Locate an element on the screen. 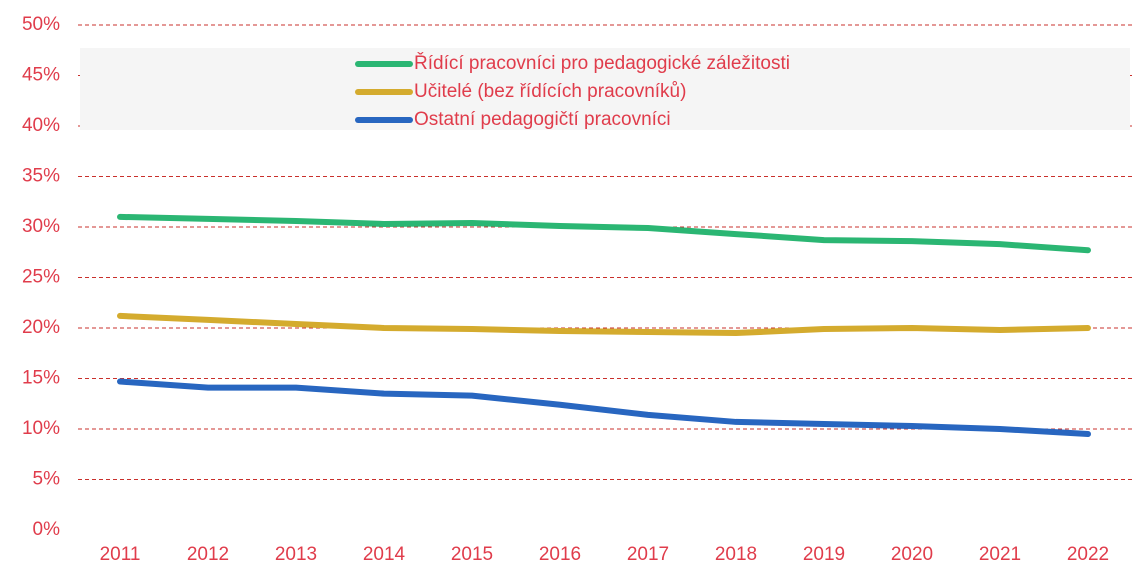 Image resolution: width=1144 pixels, height=567 pixels. x-tick-label: 2022 is located at coordinates (1088, 554).